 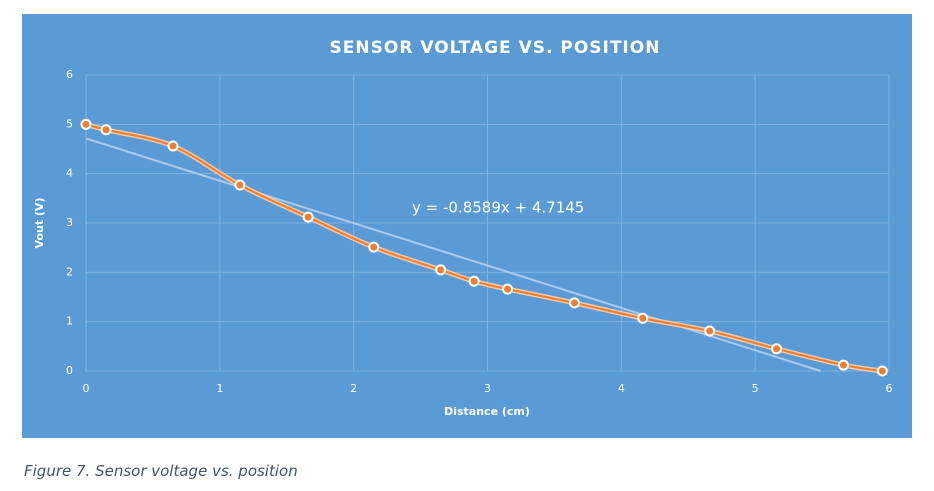 What do you see at coordinates (69, 173) in the screenshot?
I see `y-tick-label: 4` at bounding box center [69, 173].